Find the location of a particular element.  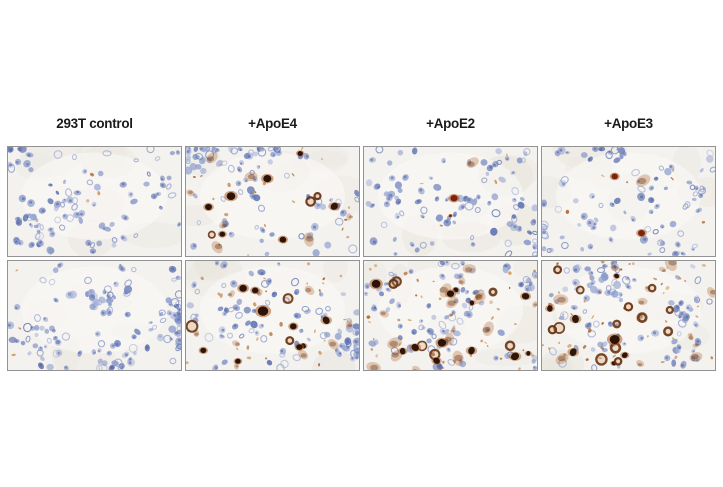

ihc-image-bottom-apoe3 is located at coordinates (628, 315).